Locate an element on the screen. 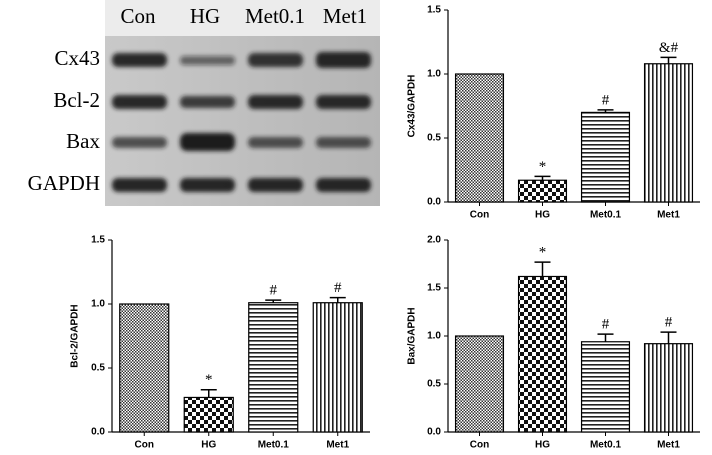 The height and width of the screenshot is (455, 712). blot-header is located at coordinates (242, 18).